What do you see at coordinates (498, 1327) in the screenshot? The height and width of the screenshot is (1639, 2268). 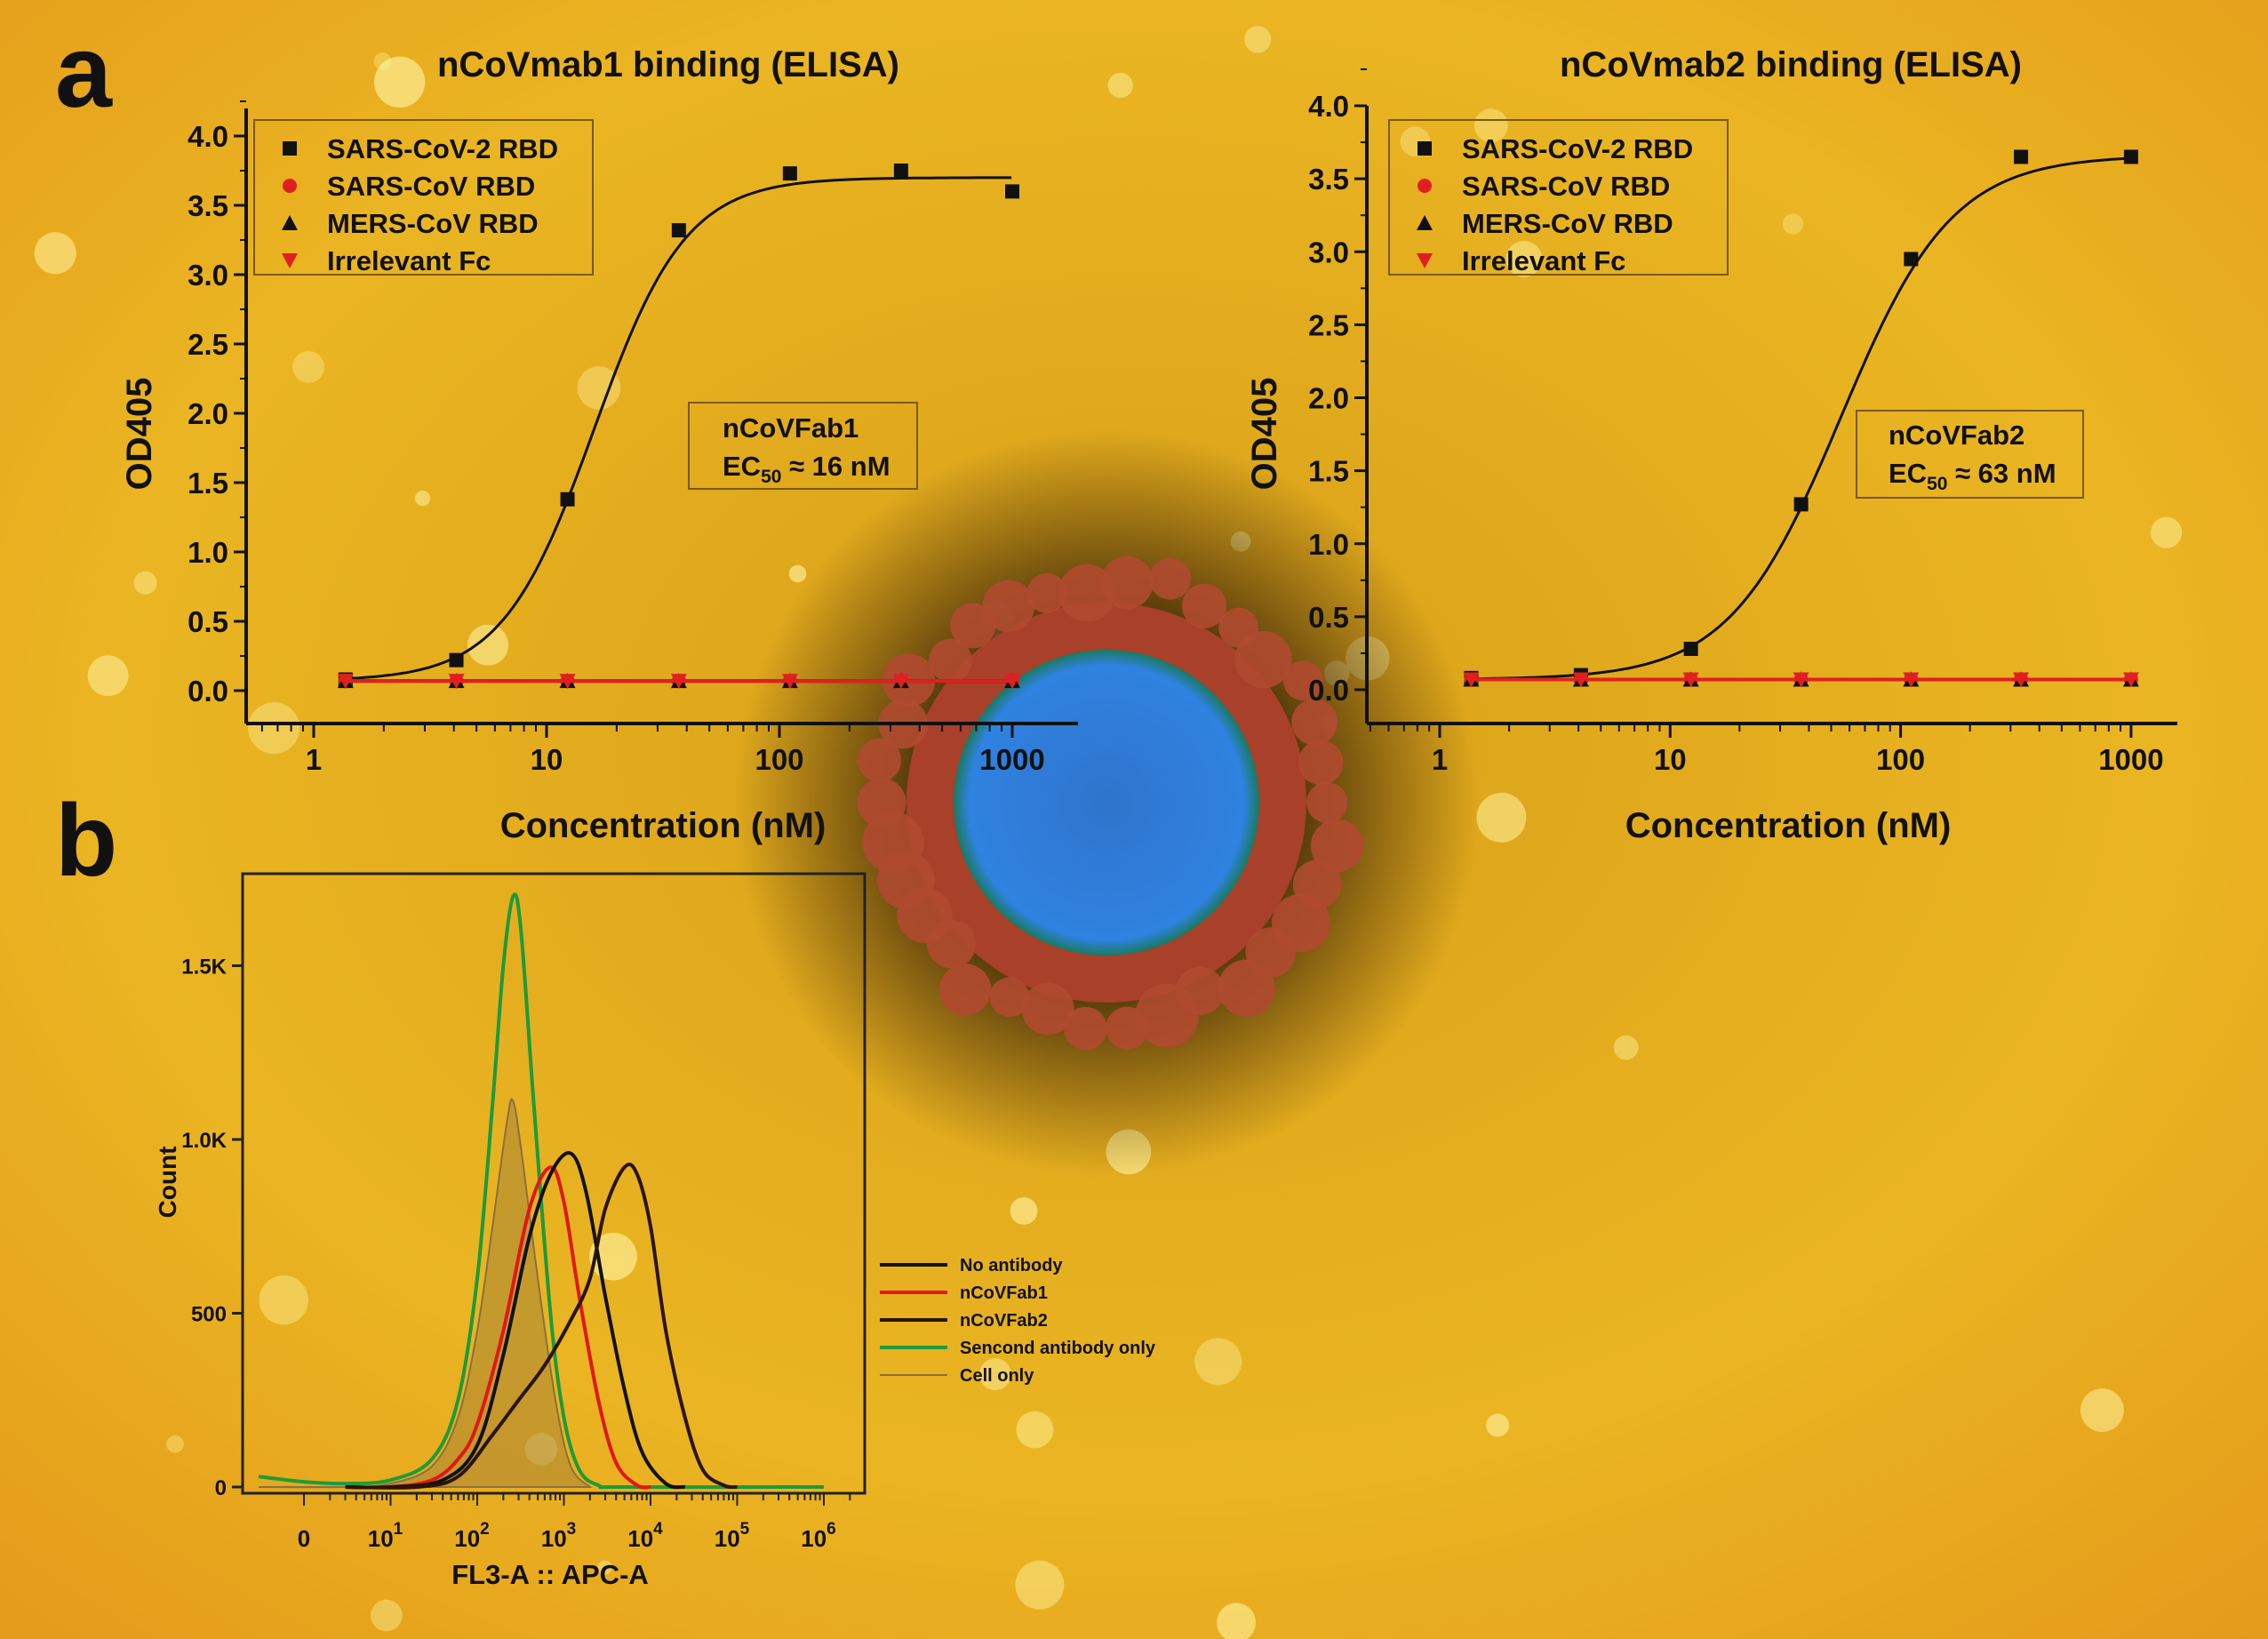 I see `histogram-ncovfab1` at bounding box center [498, 1327].